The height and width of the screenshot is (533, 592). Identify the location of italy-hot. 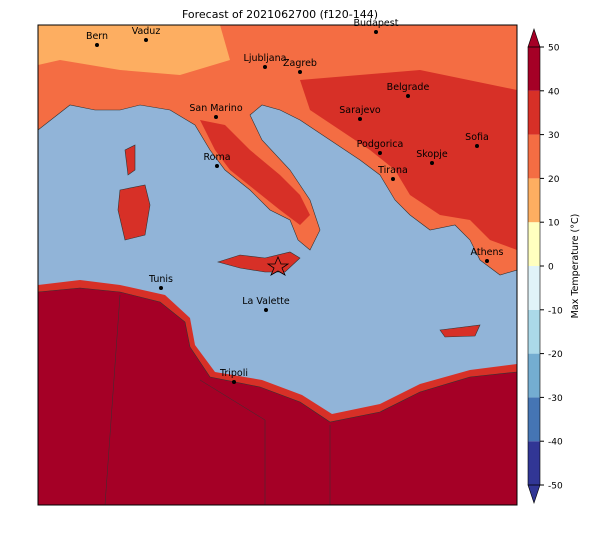
(255, 172).